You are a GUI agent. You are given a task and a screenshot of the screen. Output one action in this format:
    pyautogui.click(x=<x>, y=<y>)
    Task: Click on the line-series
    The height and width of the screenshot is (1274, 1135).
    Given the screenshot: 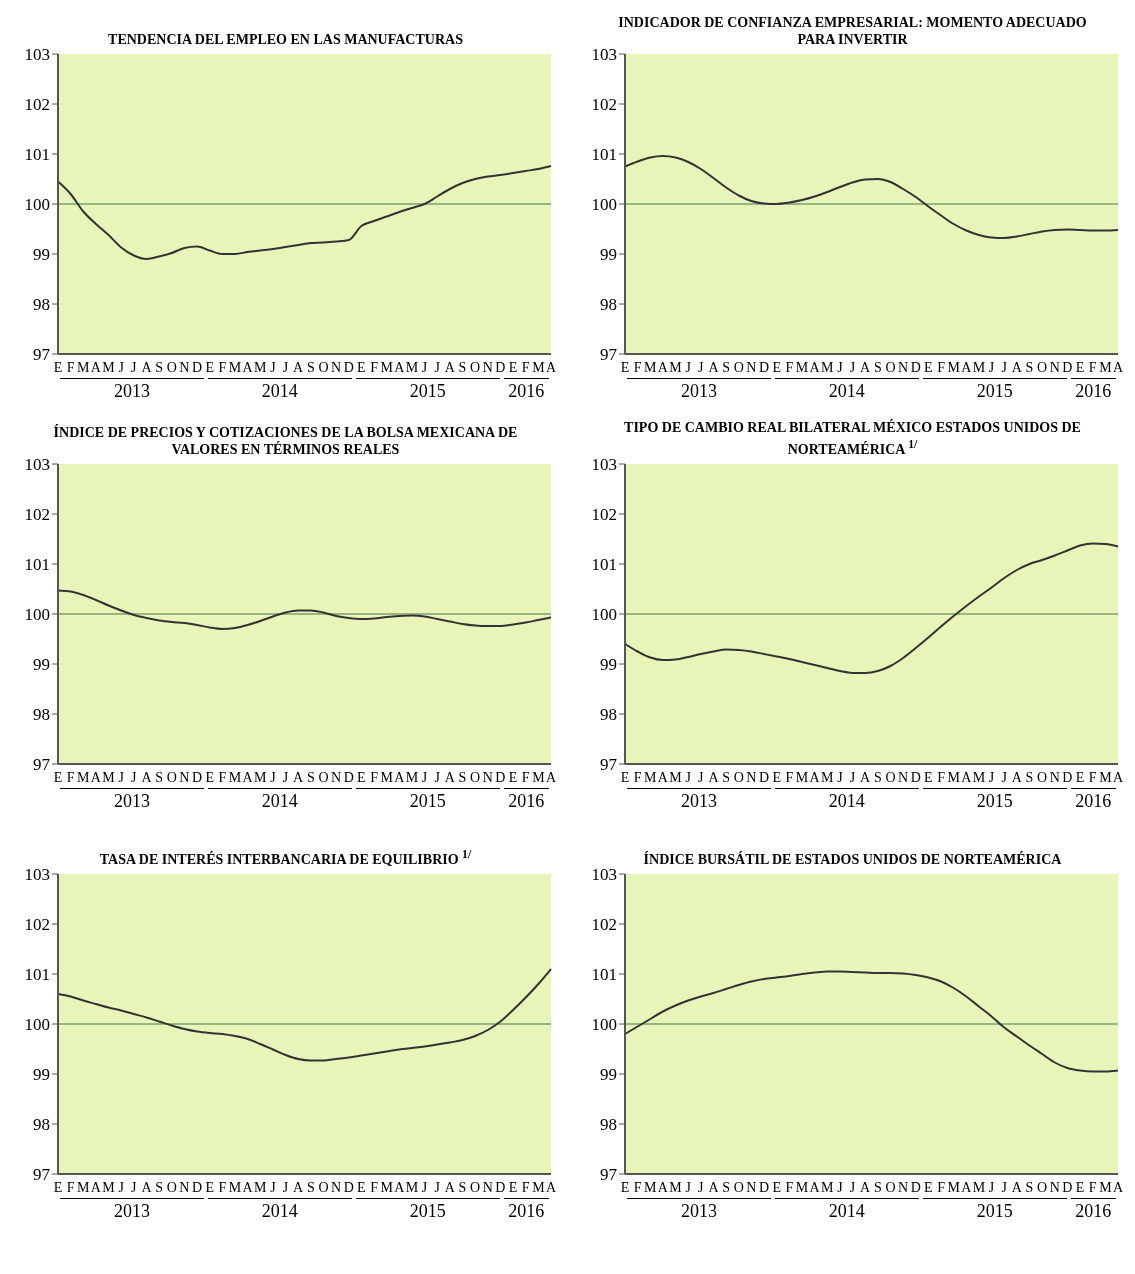 What is the action you would take?
    pyautogui.click(x=304, y=212)
    